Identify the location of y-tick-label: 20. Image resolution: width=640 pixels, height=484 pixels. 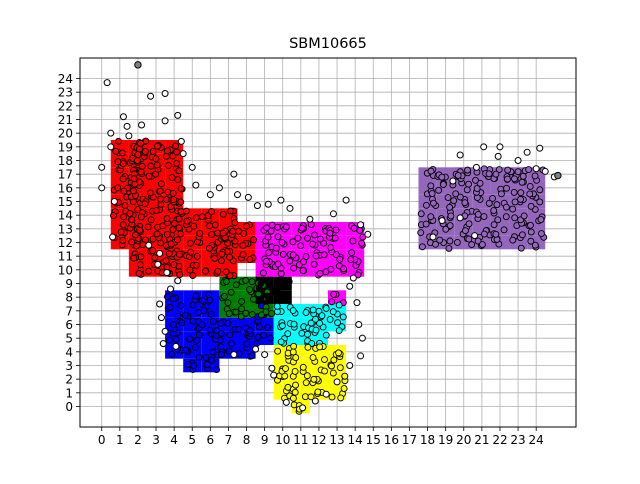
(65, 134).